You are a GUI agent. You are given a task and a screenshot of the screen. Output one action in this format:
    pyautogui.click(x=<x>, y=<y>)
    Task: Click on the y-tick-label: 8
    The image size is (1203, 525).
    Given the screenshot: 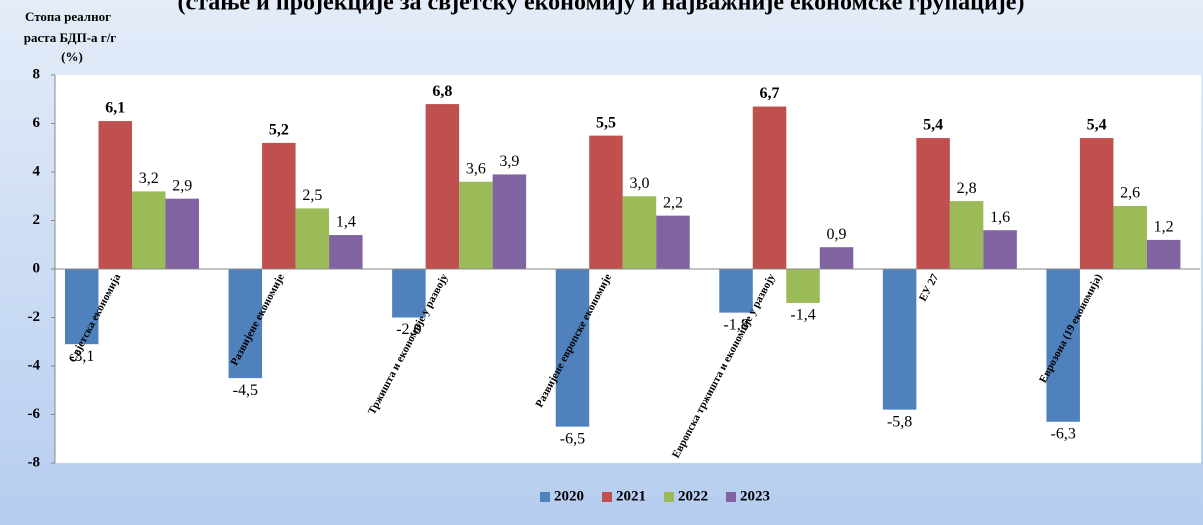 What is the action you would take?
    pyautogui.click(x=37, y=74)
    